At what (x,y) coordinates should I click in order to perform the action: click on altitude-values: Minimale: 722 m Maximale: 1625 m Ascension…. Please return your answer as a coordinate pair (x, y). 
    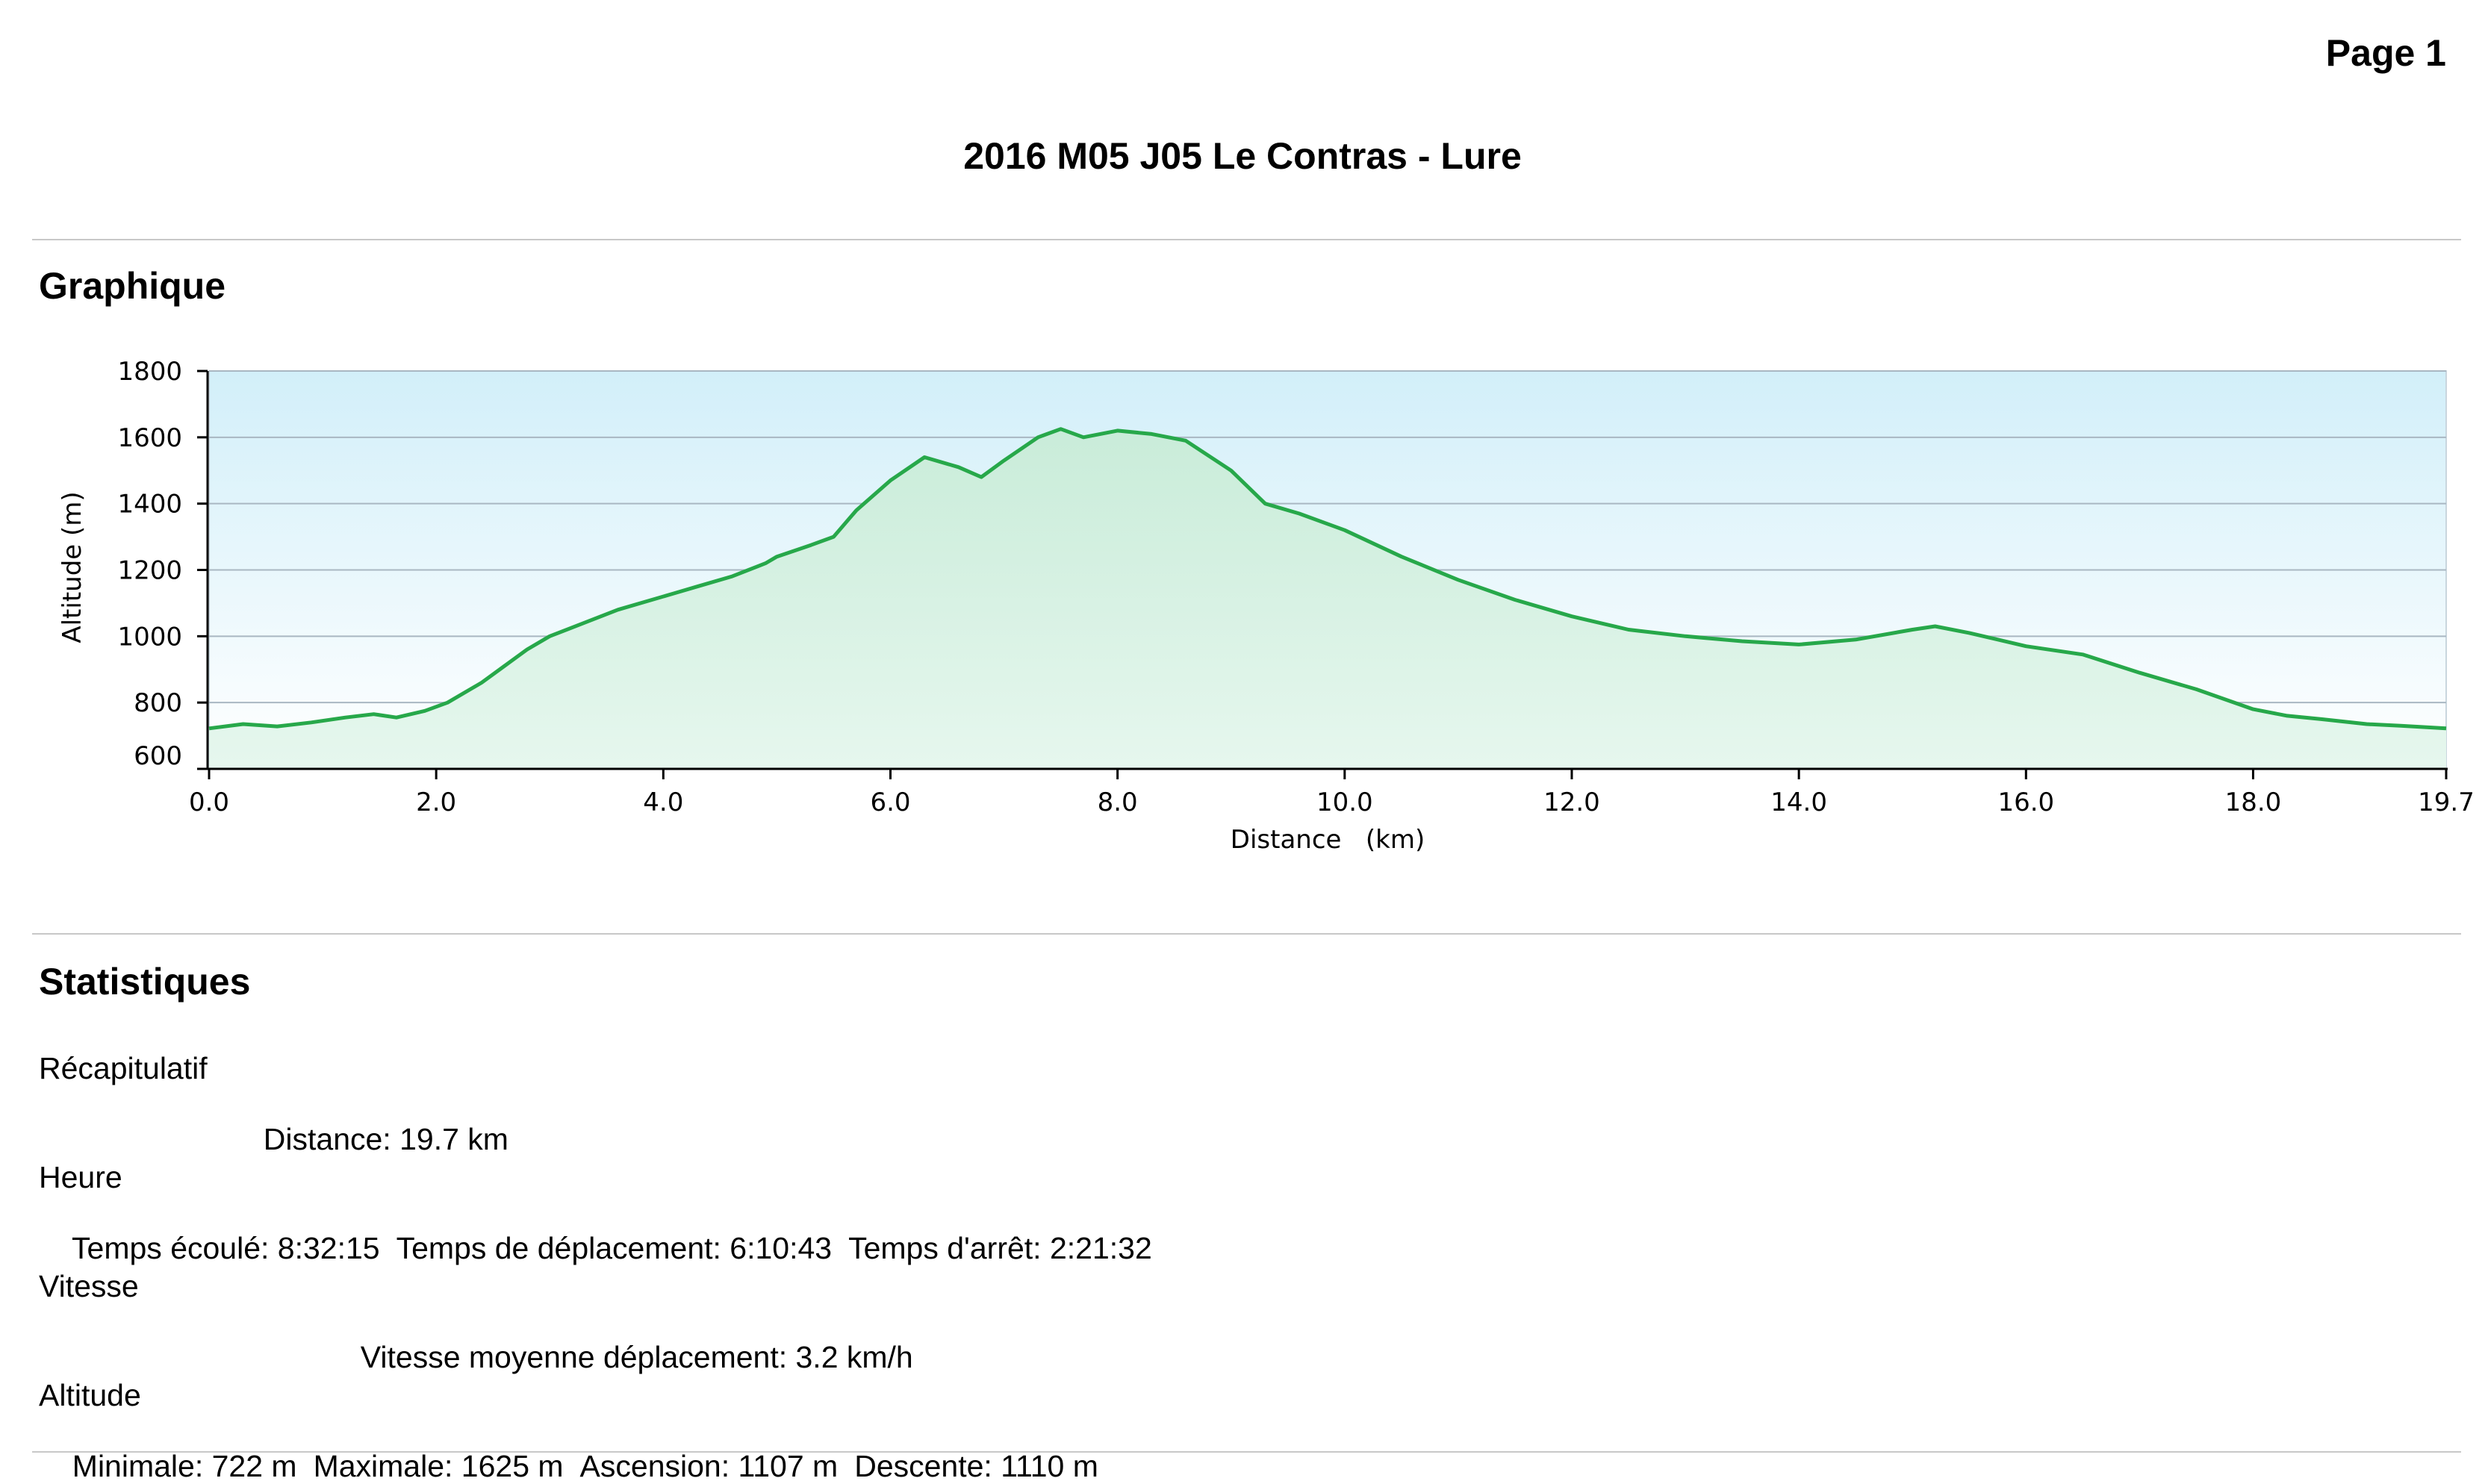
    Looking at the image, I should click on (585, 1449).